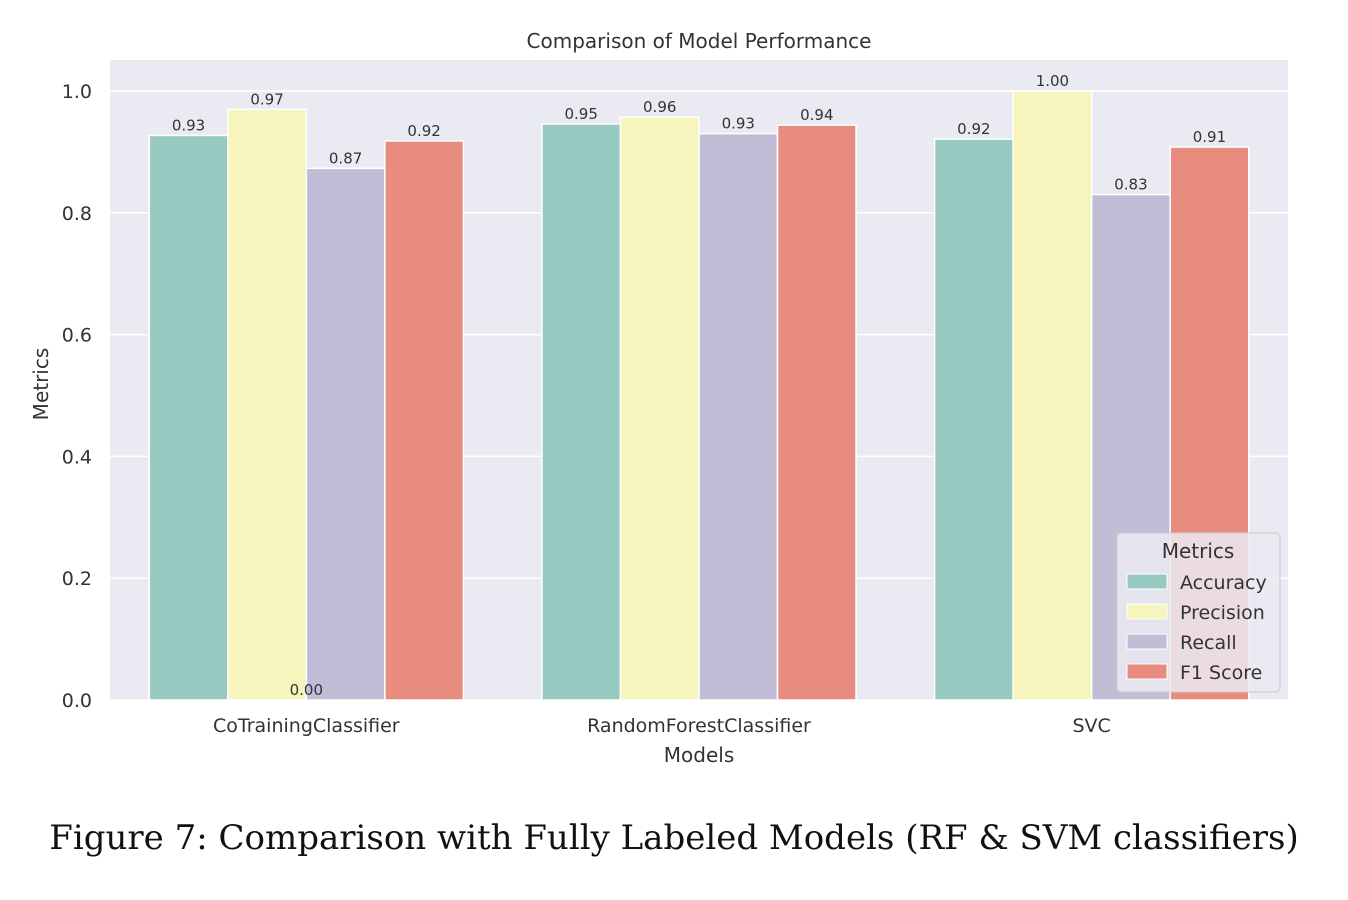 The image size is (1348, 900). I want to click on y-tick-label: 0.0, so click(77, 701).